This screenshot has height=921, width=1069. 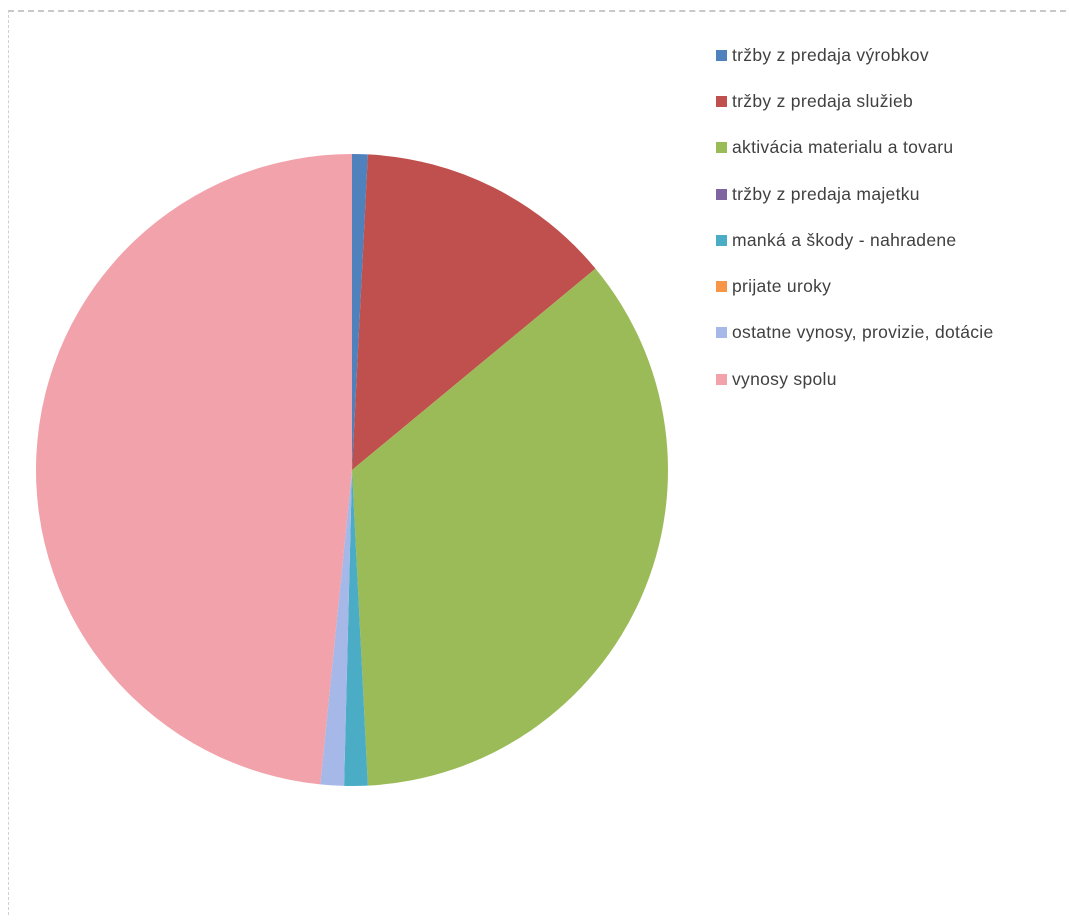 What do you see at coordinates (843, 147) in the screenshot?
I see `legend-label: aktivácia materialu a tovaru` at bounding box center [843, 147].